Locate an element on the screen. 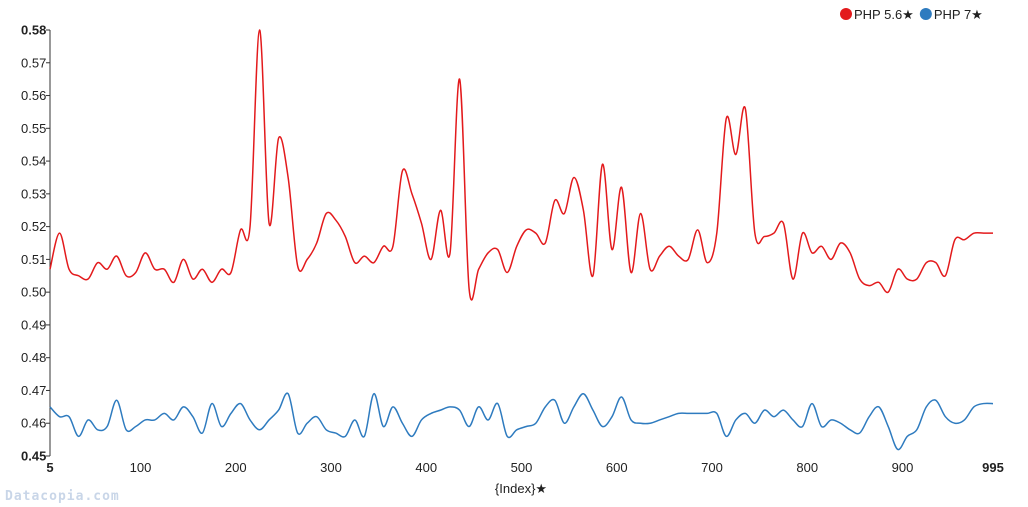 Image resolution: width=1028 pixels, height=507 pixels. y-tick-label: 0.54 is located at coordinates (33, 161).